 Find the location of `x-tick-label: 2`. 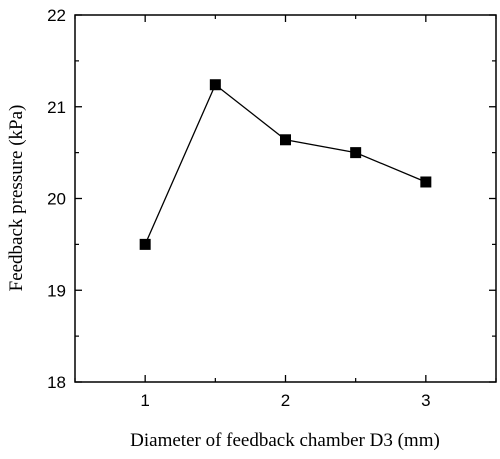

x-tick-label: 2 is located at coordinates (285, 400).